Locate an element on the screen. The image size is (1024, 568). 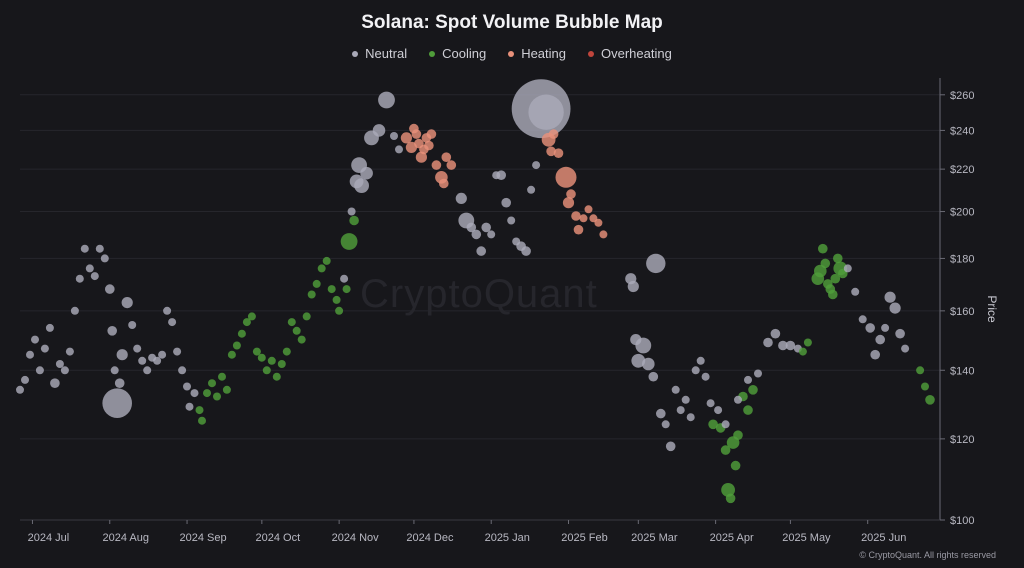
legend-item-cooling: Cooling is located at coordinates (457, 53).